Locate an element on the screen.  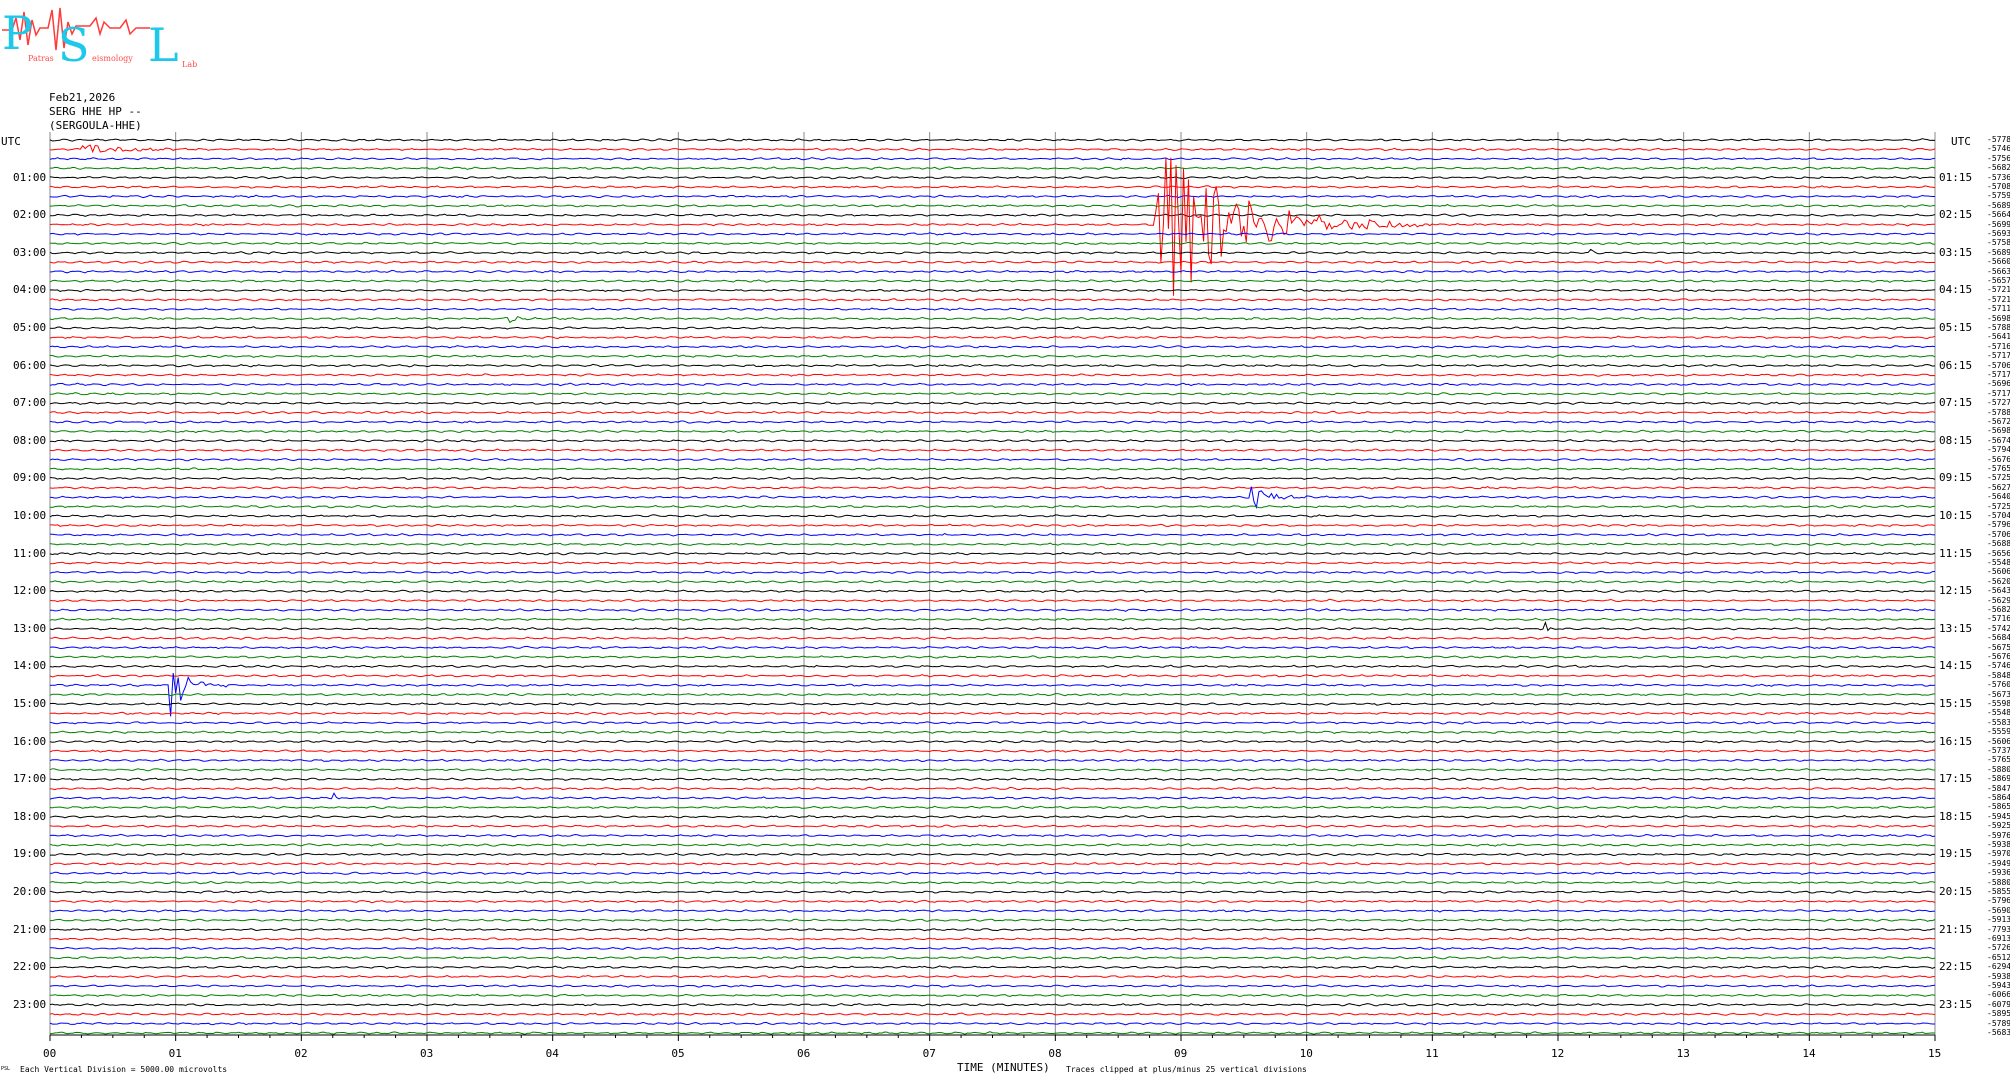
offset-label: -5689 is located at coordinates (1998, 252).